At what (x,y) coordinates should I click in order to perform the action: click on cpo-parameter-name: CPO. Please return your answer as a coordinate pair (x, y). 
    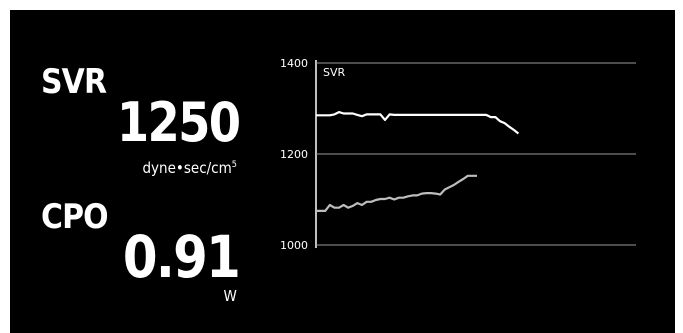
    Looking at the image, I should click on (75, 217).